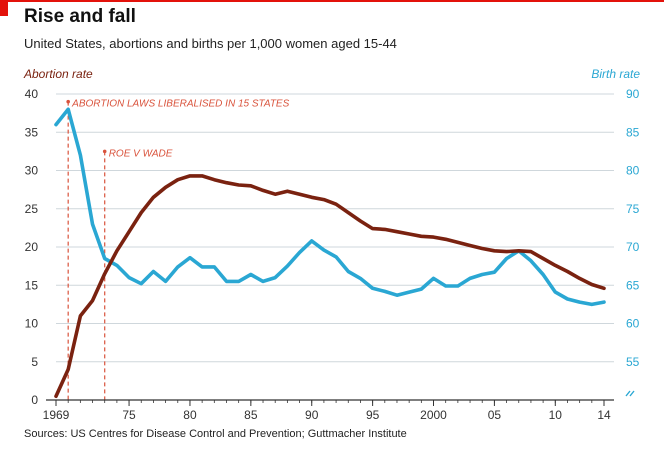 The width and height of the screenshot is (664, 451). I want to click on y-right-tick-label: 85, so click(633, 132).